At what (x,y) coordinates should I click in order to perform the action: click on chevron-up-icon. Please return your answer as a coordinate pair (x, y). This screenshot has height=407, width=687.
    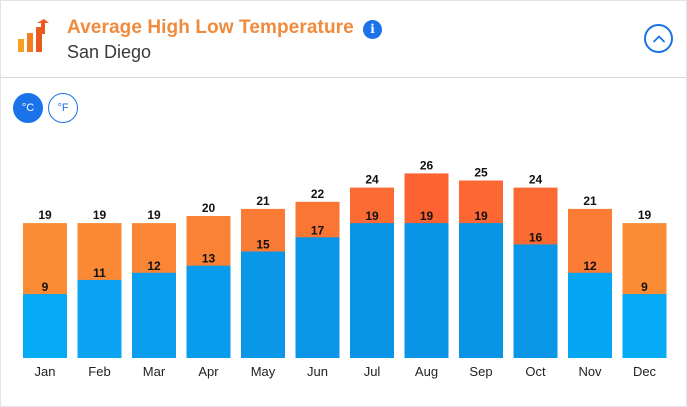
    Looking at the image, I should click on (659, 39).